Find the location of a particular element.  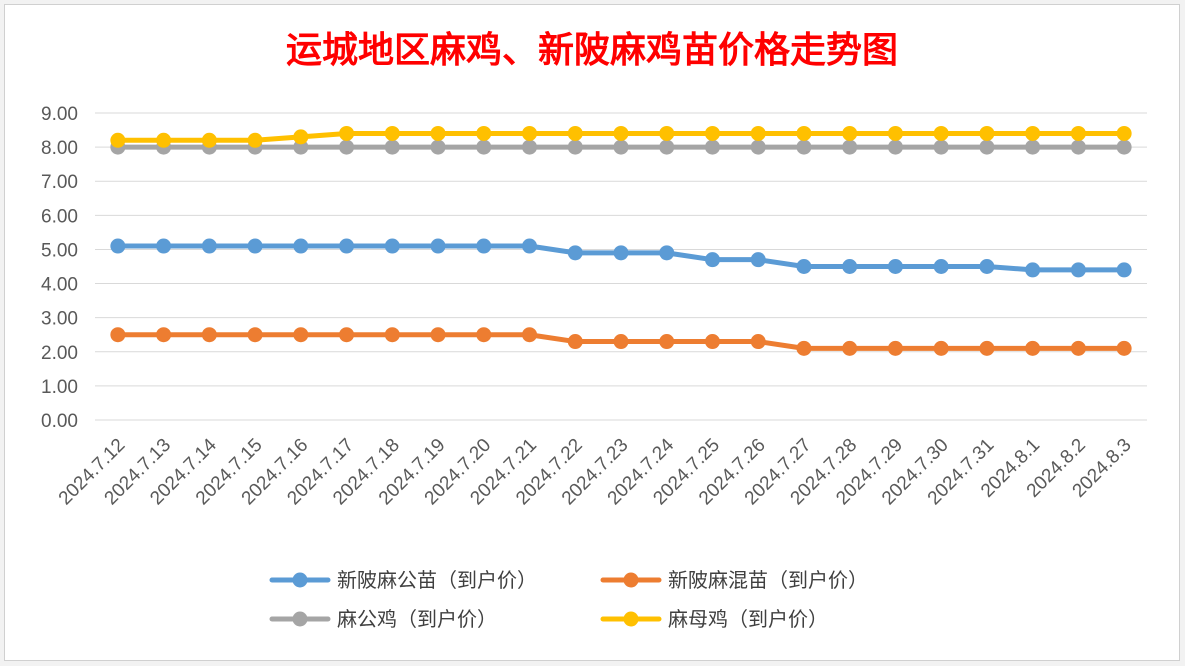

y-axis: 0.00 1.00 2.00 3.00 4.00 5.00 6.00 7.00 8.00 9.00 is located at coordinates (59, 268).